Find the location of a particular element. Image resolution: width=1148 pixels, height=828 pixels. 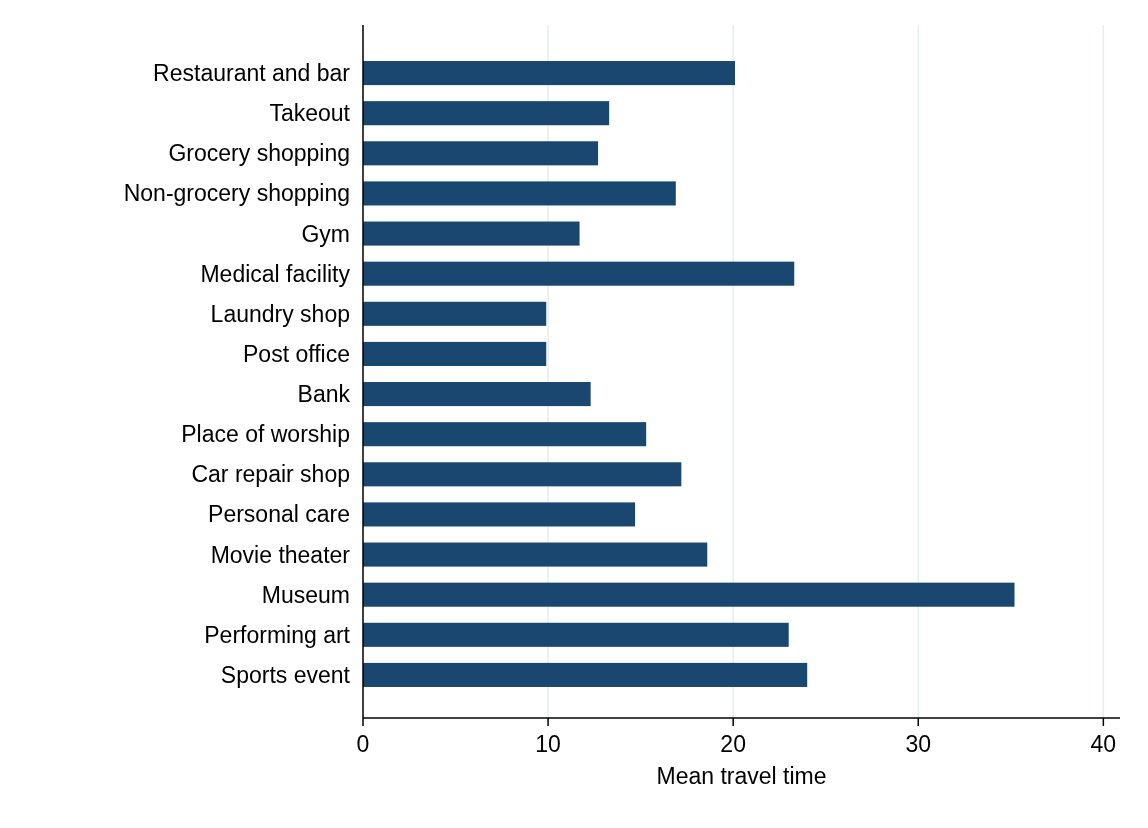

y-tick-label: Sports event is located at coordinates (285, 674).